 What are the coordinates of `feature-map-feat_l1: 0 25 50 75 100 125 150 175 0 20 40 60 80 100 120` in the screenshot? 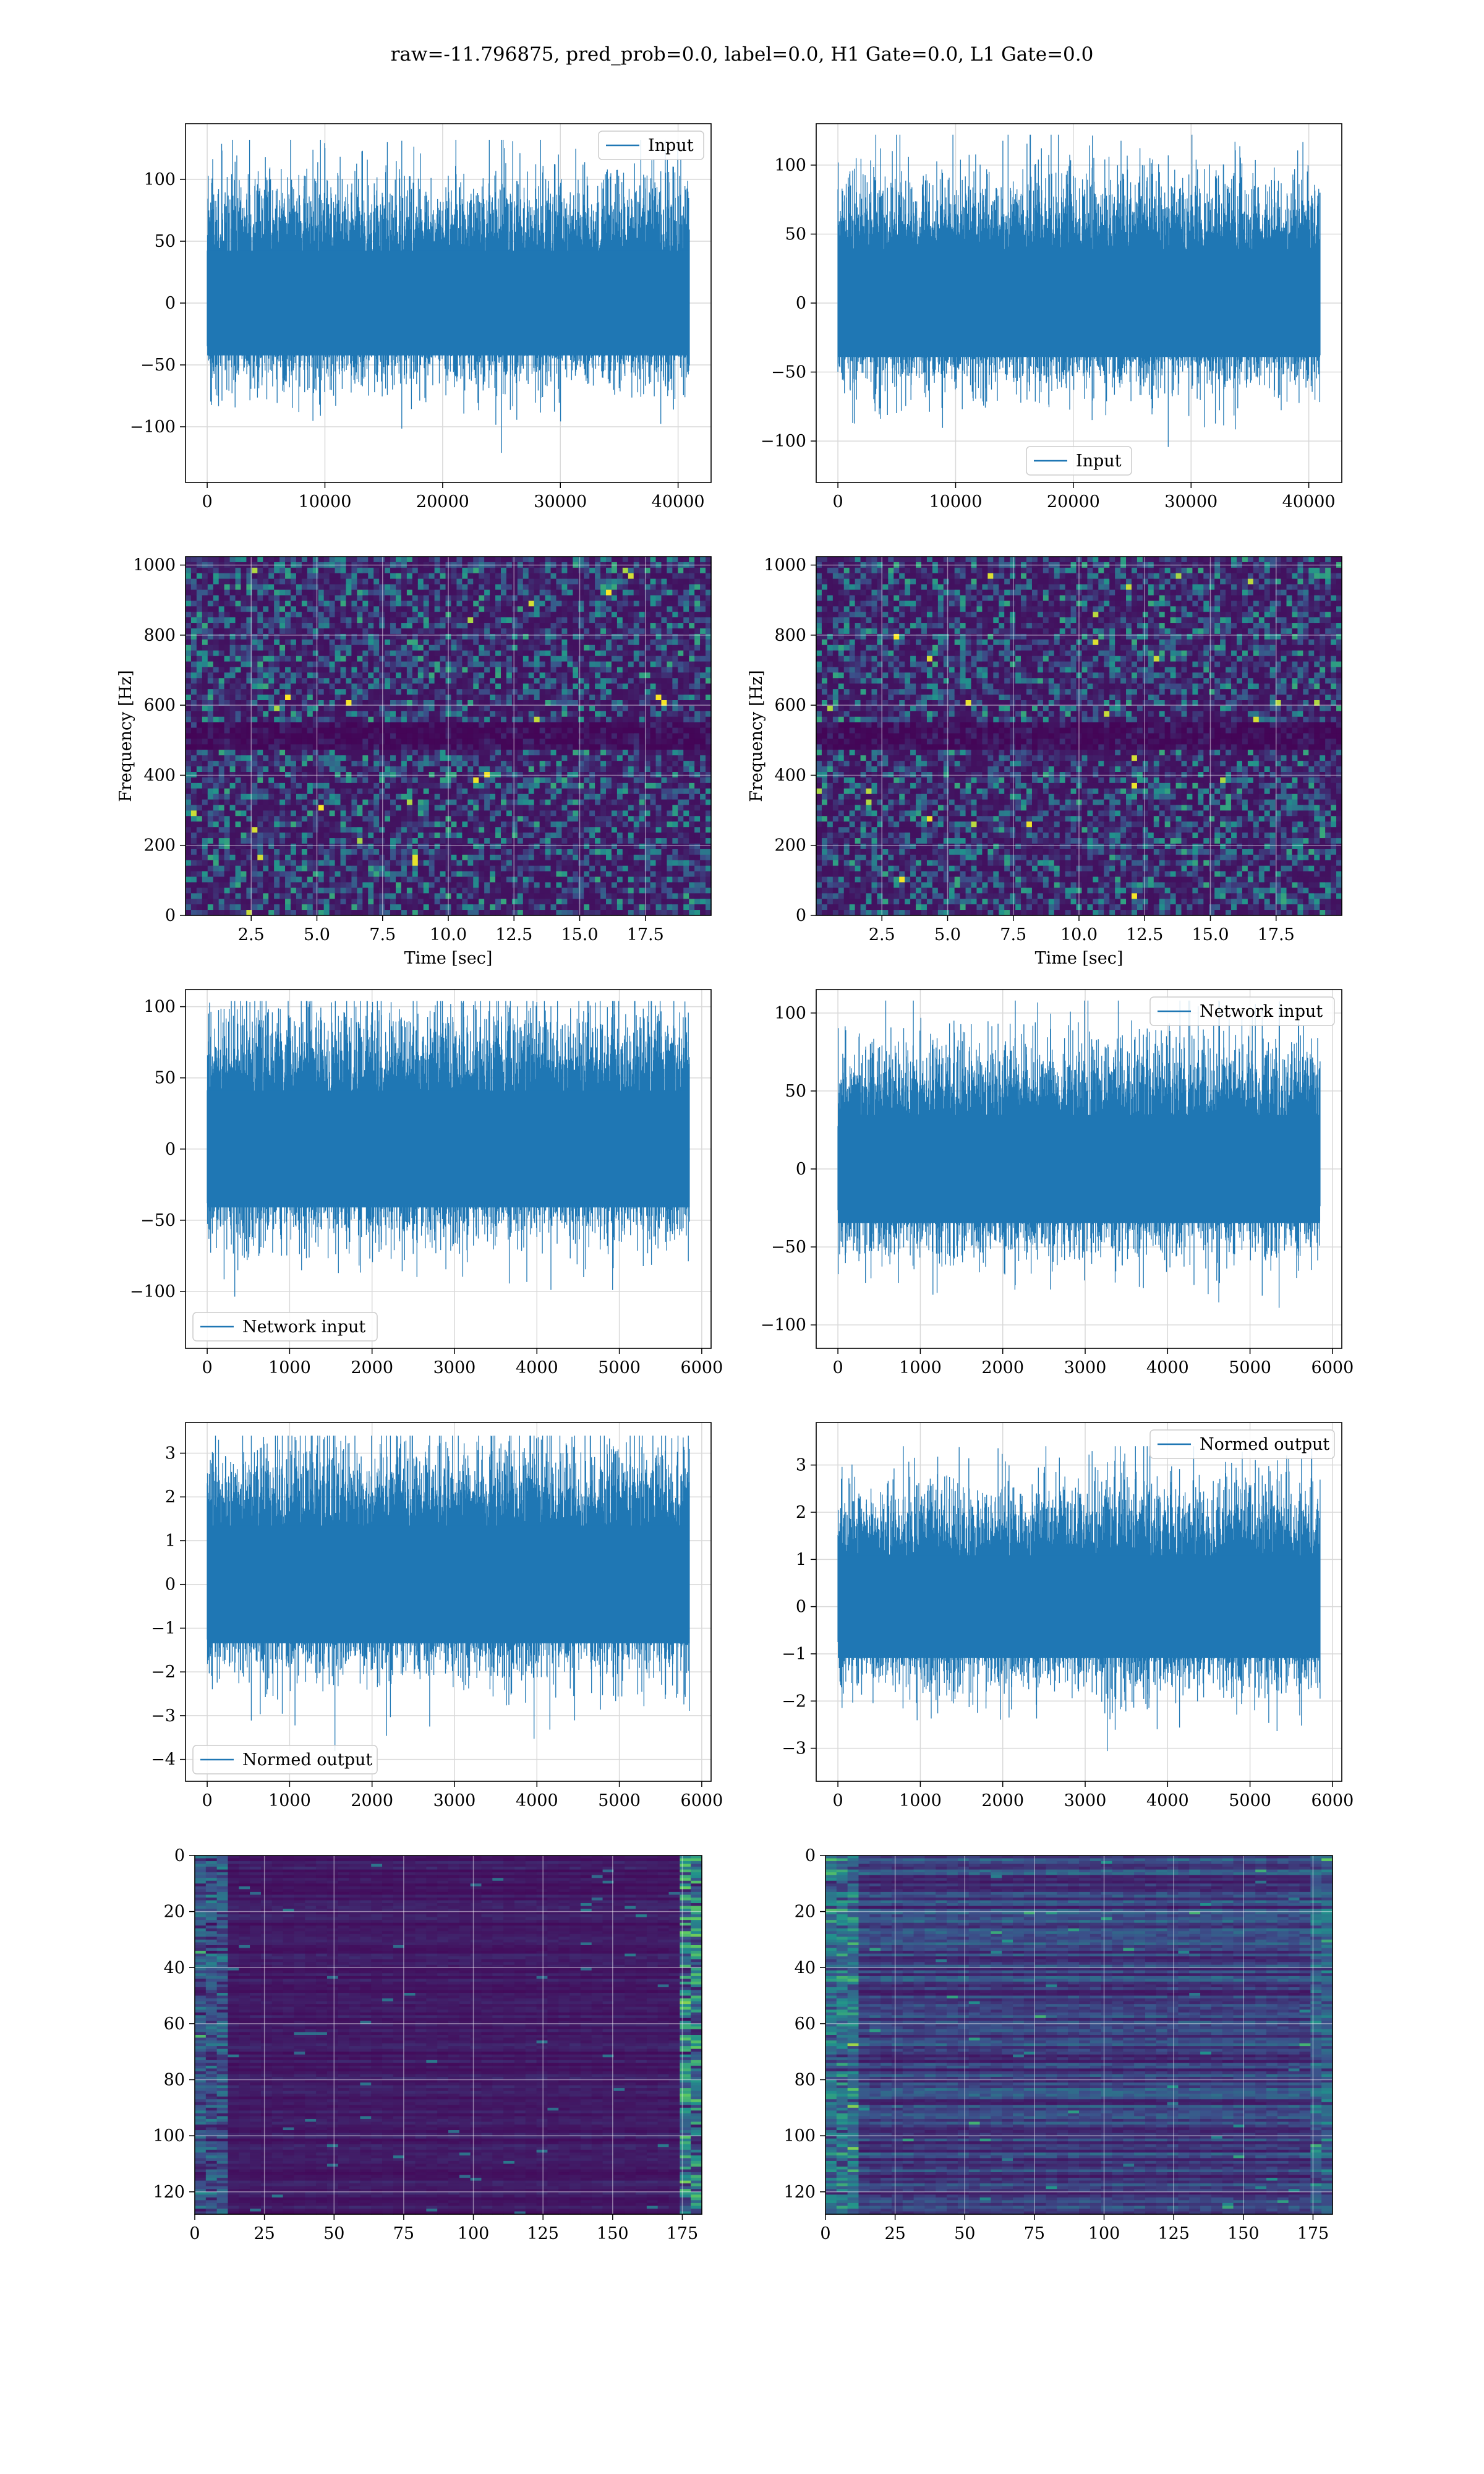 It's located at (1058, 2044).